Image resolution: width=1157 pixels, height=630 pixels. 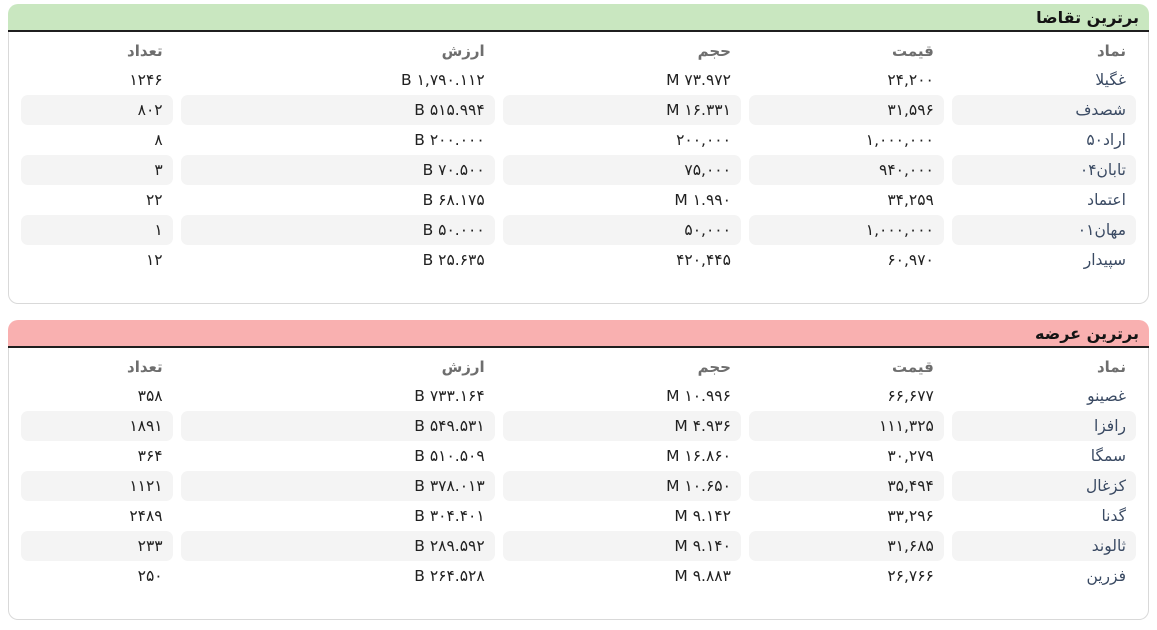 I want to click on count-cell: ۲۲, so click(x=154, y=200).